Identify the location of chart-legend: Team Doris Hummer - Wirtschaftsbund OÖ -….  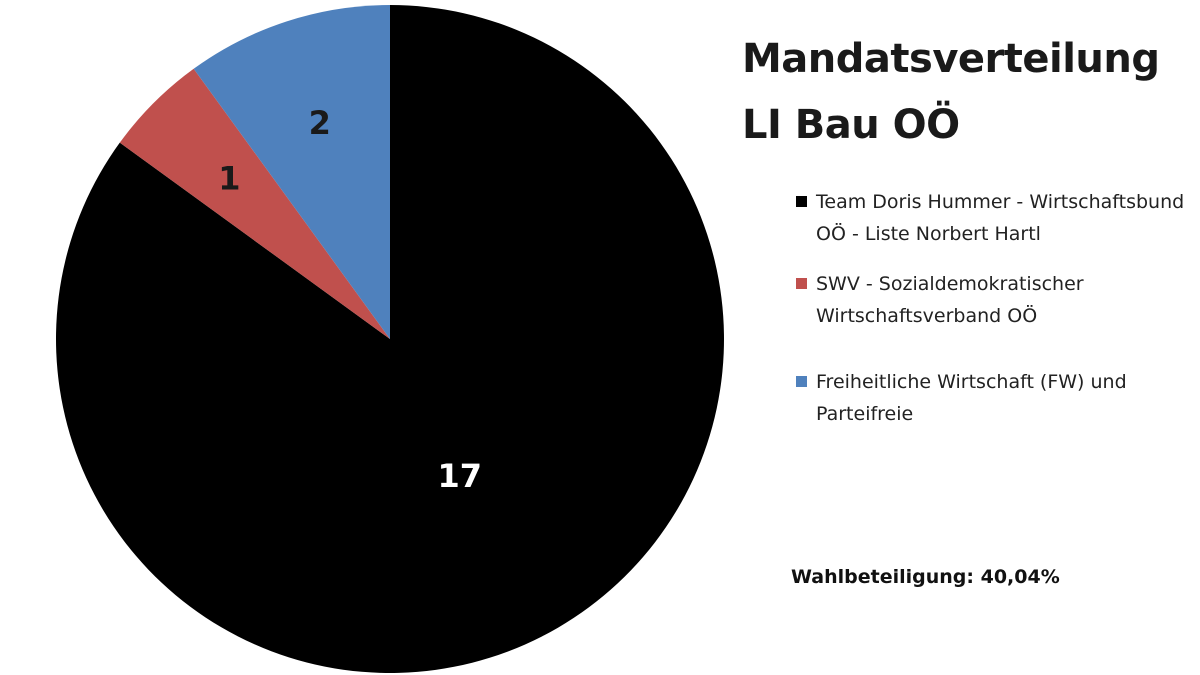
(993, 317).